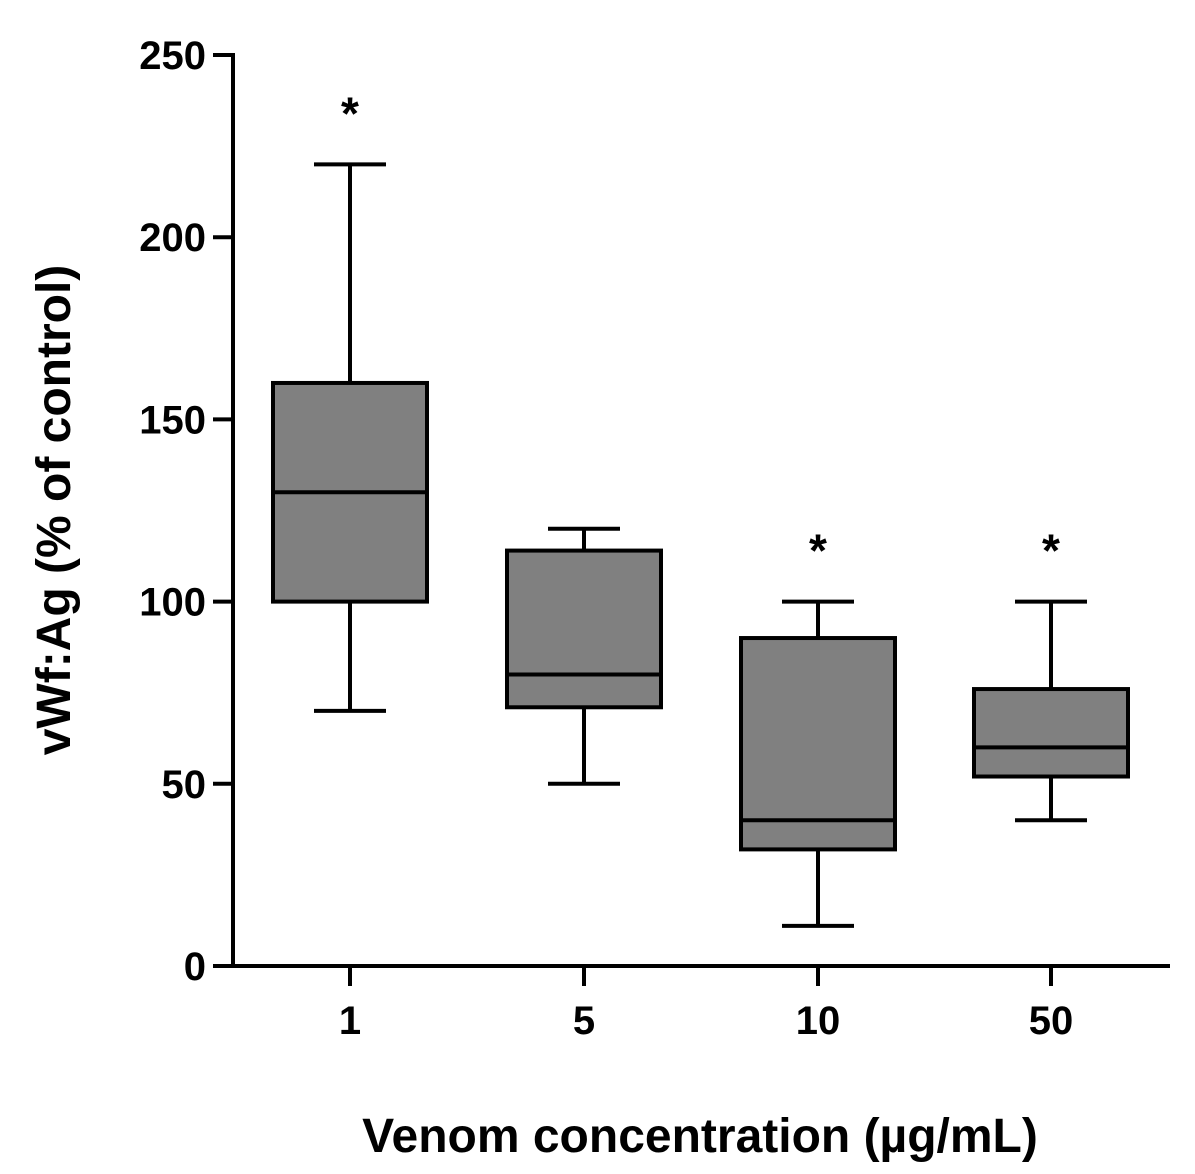 The width and height of the screenshot is (1195, 1174). Describe the element at coordinates (172, 420) in the screenshot. I see `y-tick-label: 150` at that location.